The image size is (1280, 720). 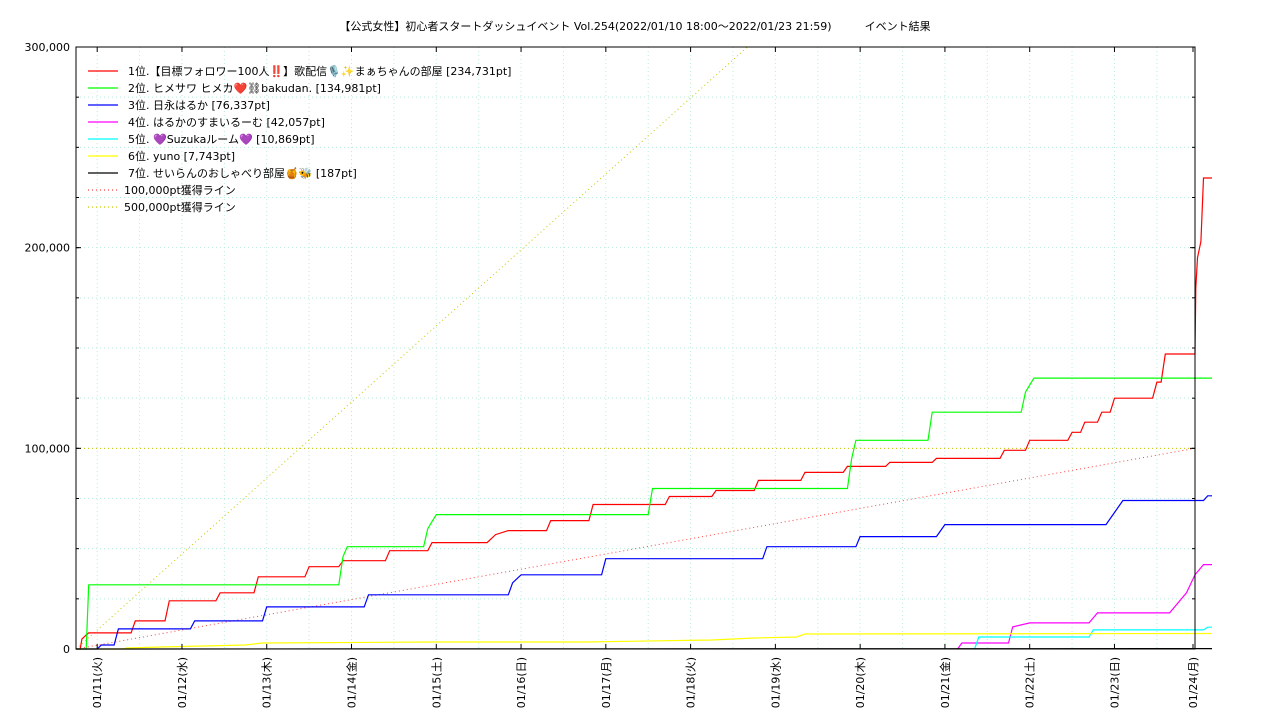 What do you see at coordinates (436, 682) in the screenshot?
I see `x-tick-label: 01/15(土)` at bounding box center [436, 682].